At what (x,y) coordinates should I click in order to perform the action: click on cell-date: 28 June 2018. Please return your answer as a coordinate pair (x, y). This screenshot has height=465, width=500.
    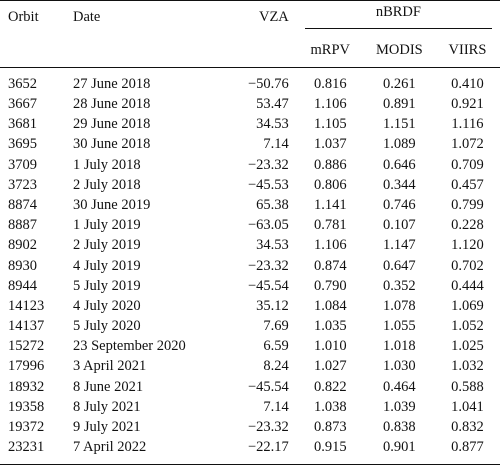
    Looking at the image, I should click on (111, 104).